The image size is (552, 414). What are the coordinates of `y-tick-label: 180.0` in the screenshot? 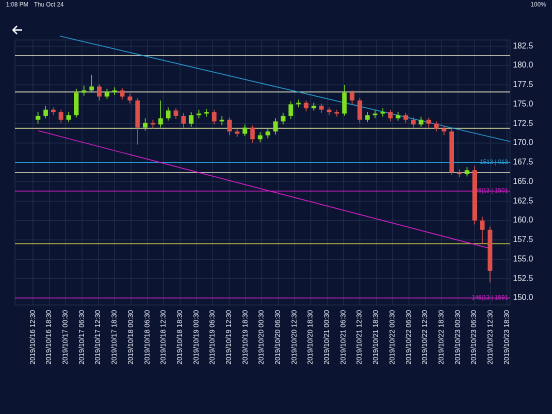 It's located at (523, 65).